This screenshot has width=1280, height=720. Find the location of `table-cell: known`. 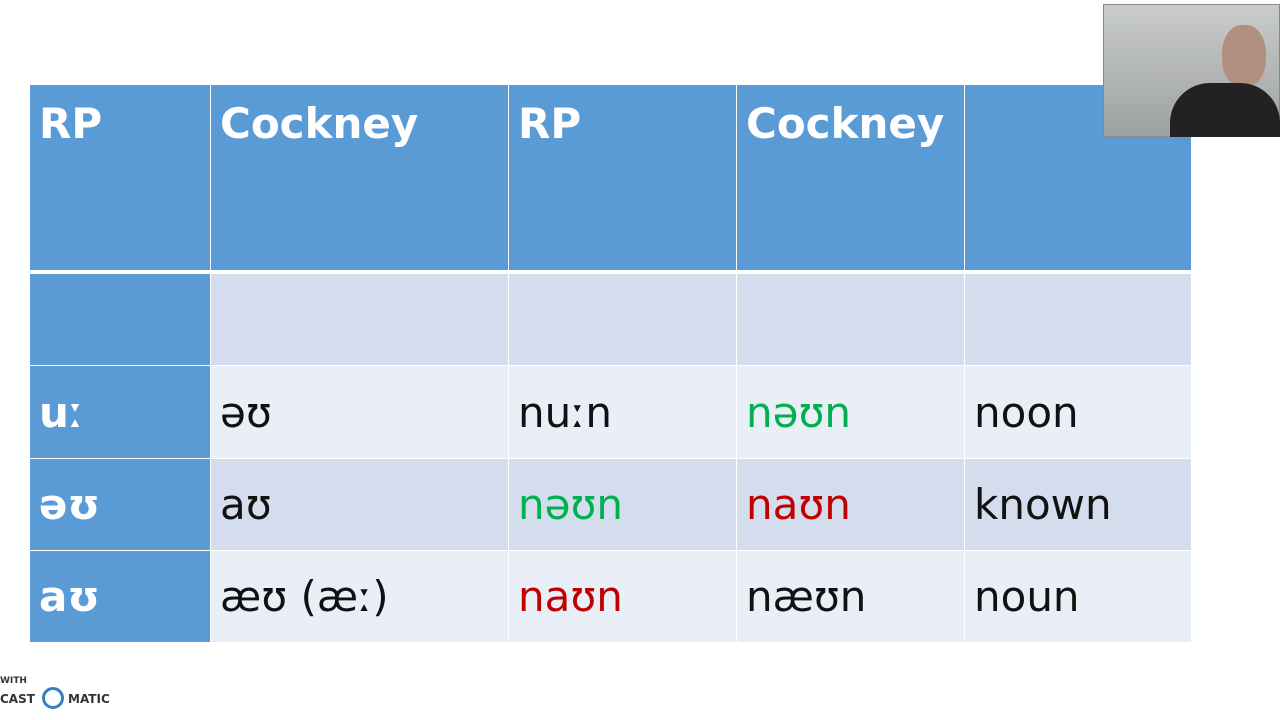

table-cell: known is located at coordinates (1078, 504).